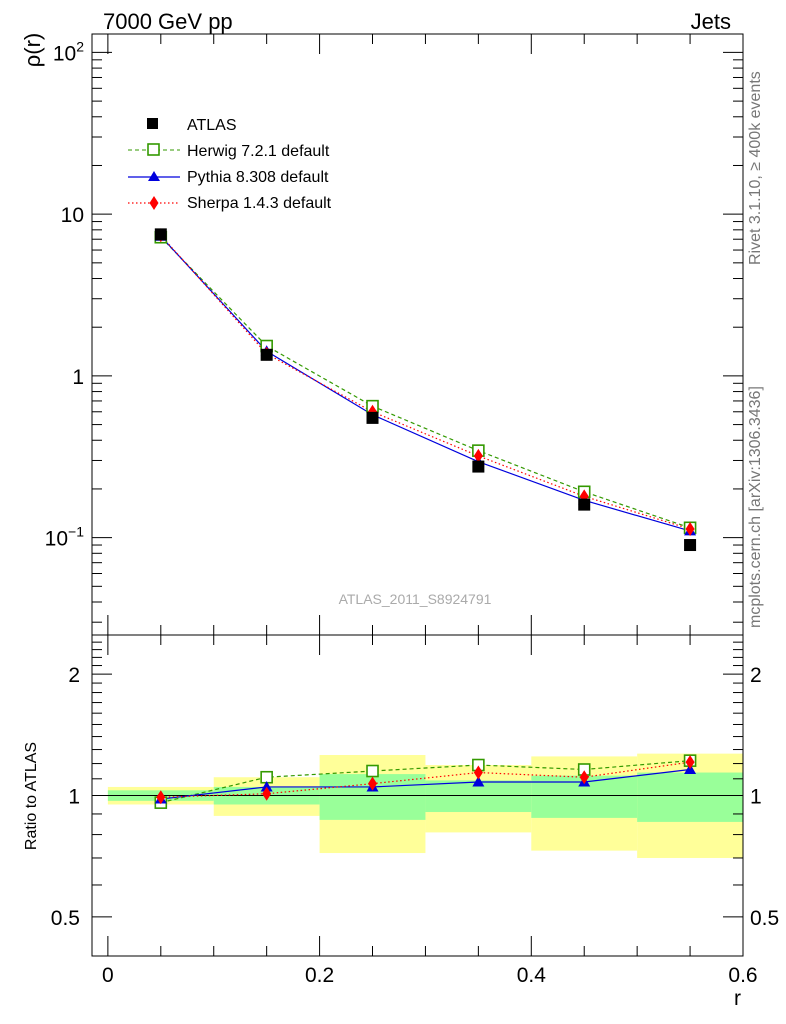 This screenshot has width=786, height=1024. Describe the element at coordinates (737, 998) in the screenshot. I see `x-axis-label: r` at that location.